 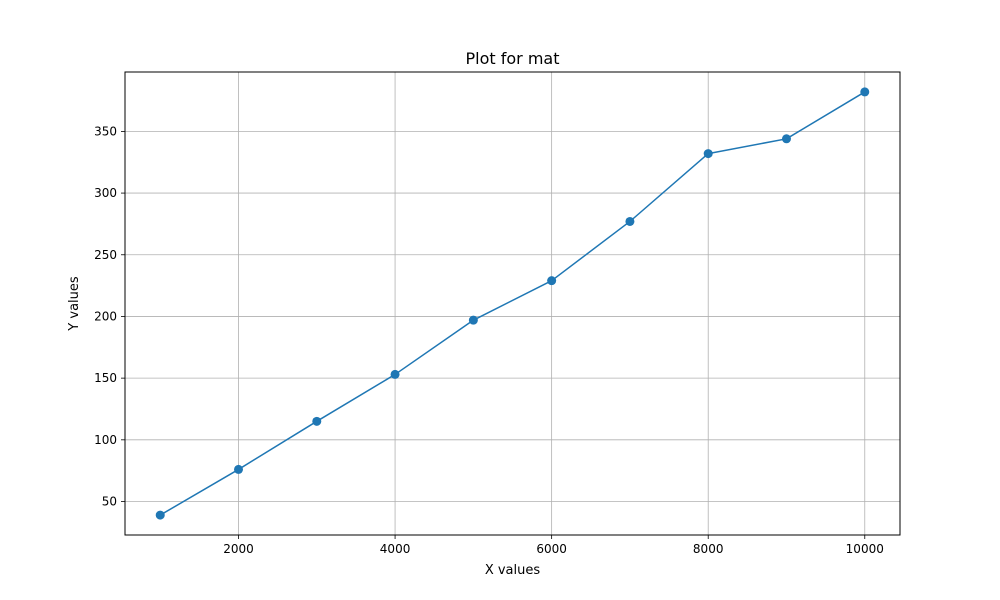 I want to click on x-tick-label: 6000, so click(x=551, y=549).